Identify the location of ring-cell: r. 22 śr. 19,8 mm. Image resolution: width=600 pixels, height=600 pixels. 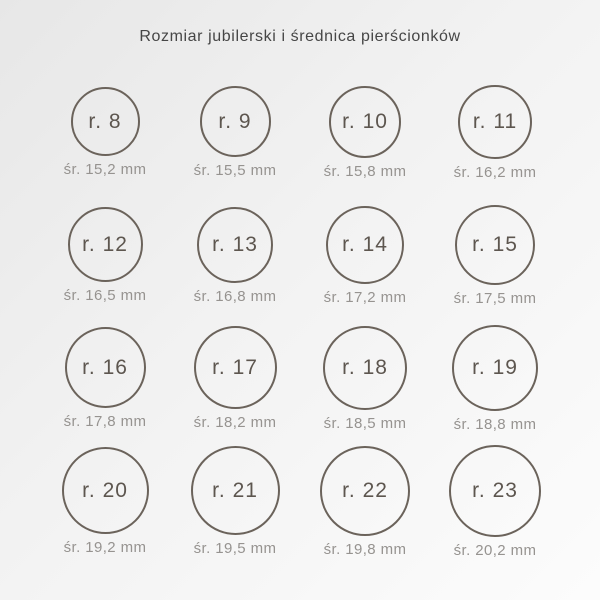
(365, 501).